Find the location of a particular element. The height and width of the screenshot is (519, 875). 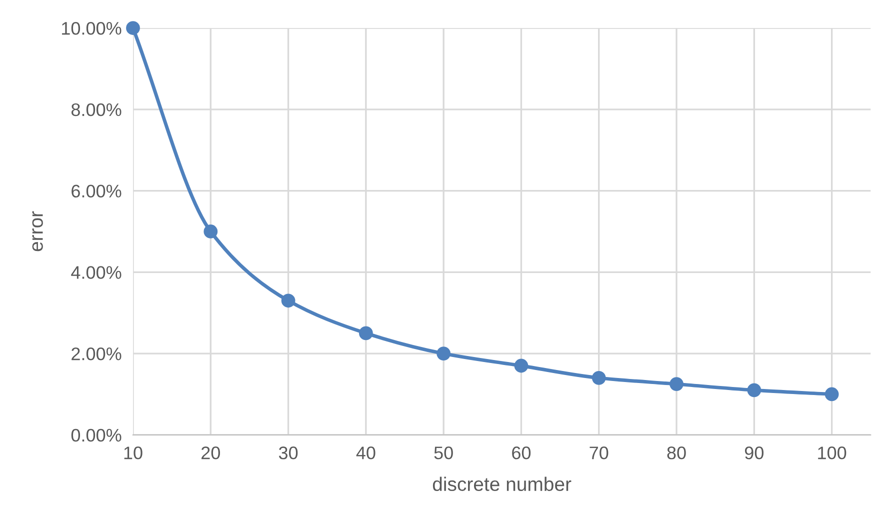

y-tick-label: 2.00% is located at coordinates (97, 353).